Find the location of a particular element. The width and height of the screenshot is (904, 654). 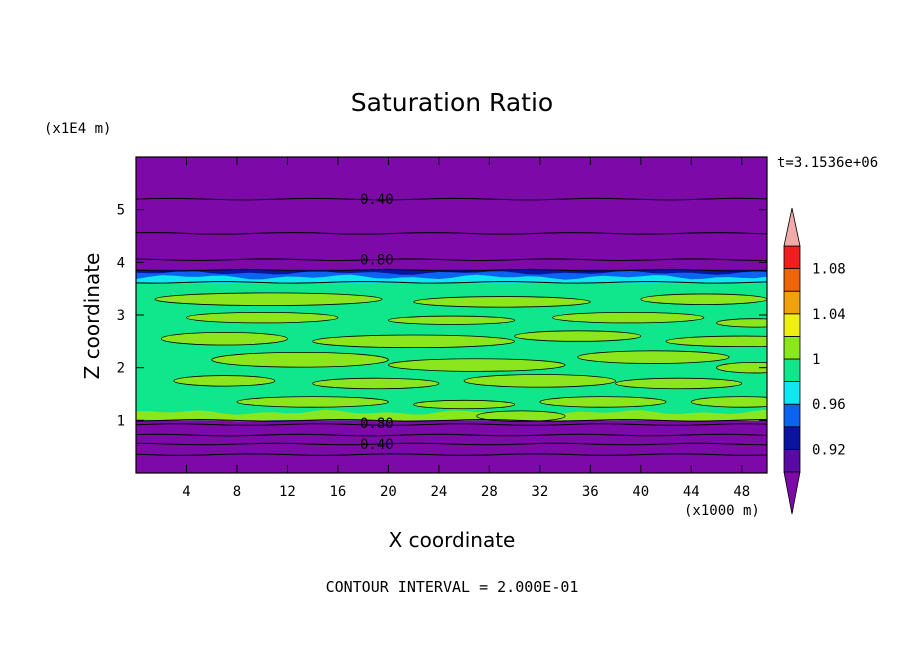

contour-interval-note: CONTOUR INTERVAL = 2.000E-01 is located at coordinates (452, 587).